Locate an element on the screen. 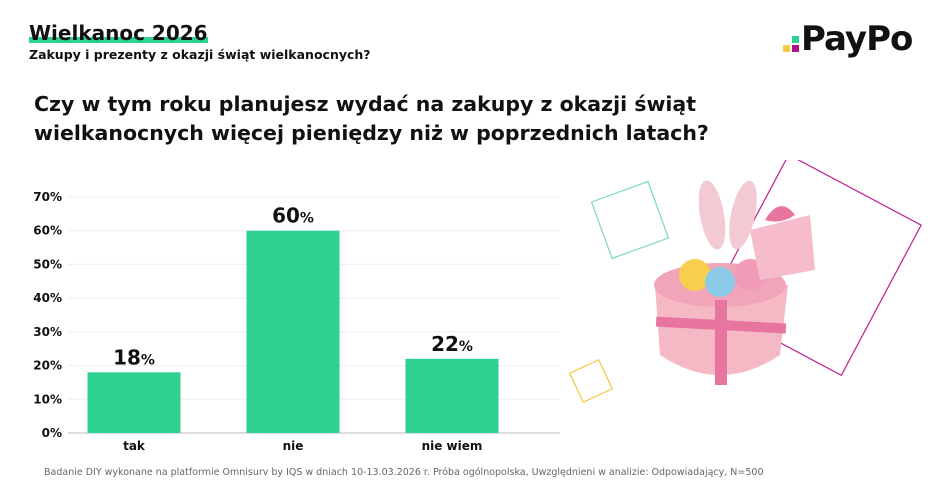 This screenshot has height=491, width=940. paypo-logo: PayPo is located at coordinates (848, 39).